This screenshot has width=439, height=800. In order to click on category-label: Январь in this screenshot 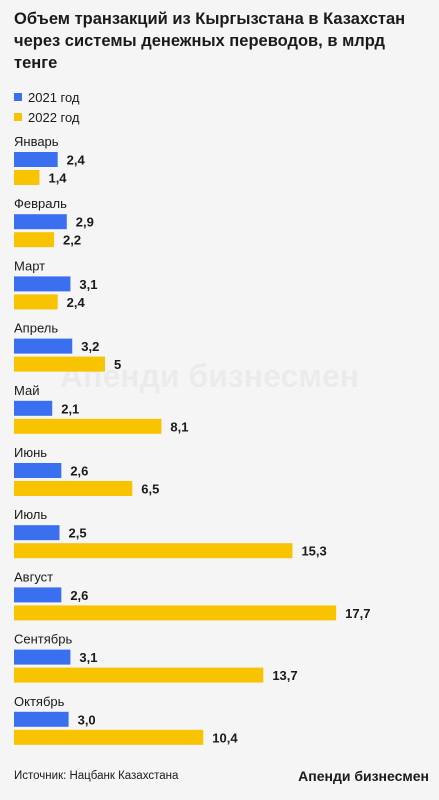, I will do `click(36, 141)`.